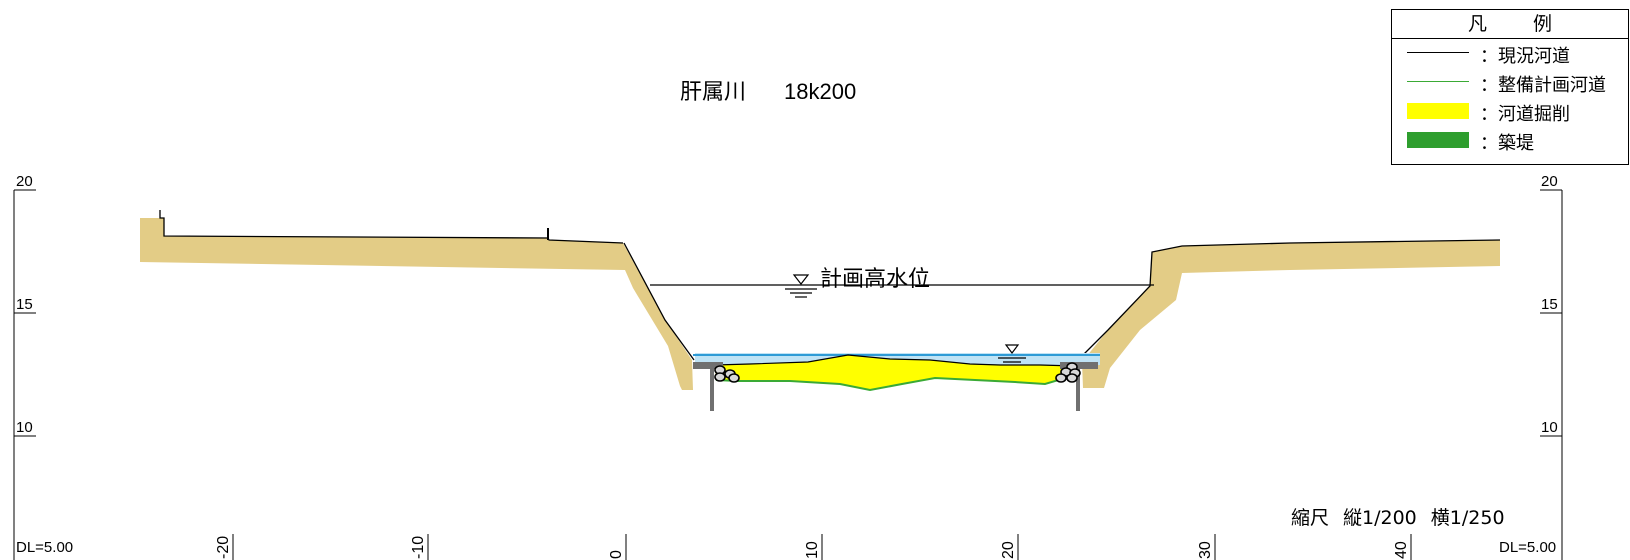 The height and width of the screenshot is (560, 1630). I want to click on legend-row-current-channel: ：現況河道, so click(1510, 53).